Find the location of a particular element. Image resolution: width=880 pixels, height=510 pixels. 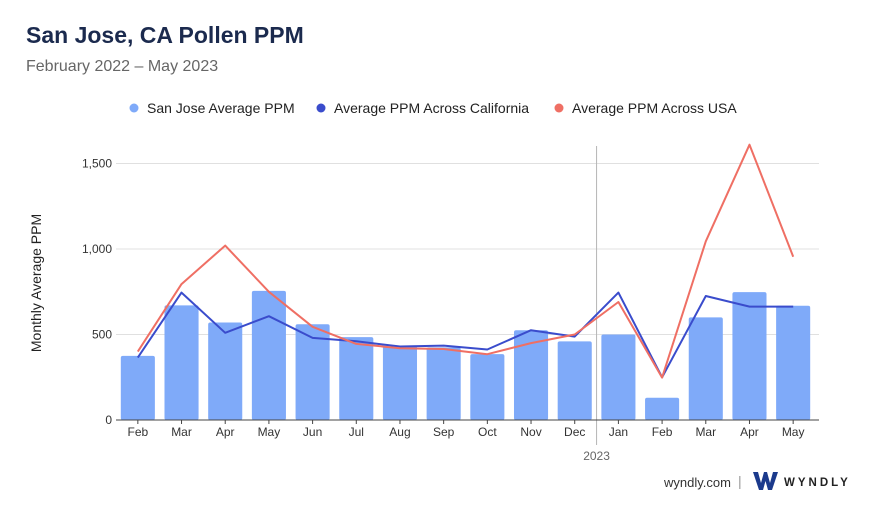

x-tick-label: Jun is located at coordinates (312, 432).